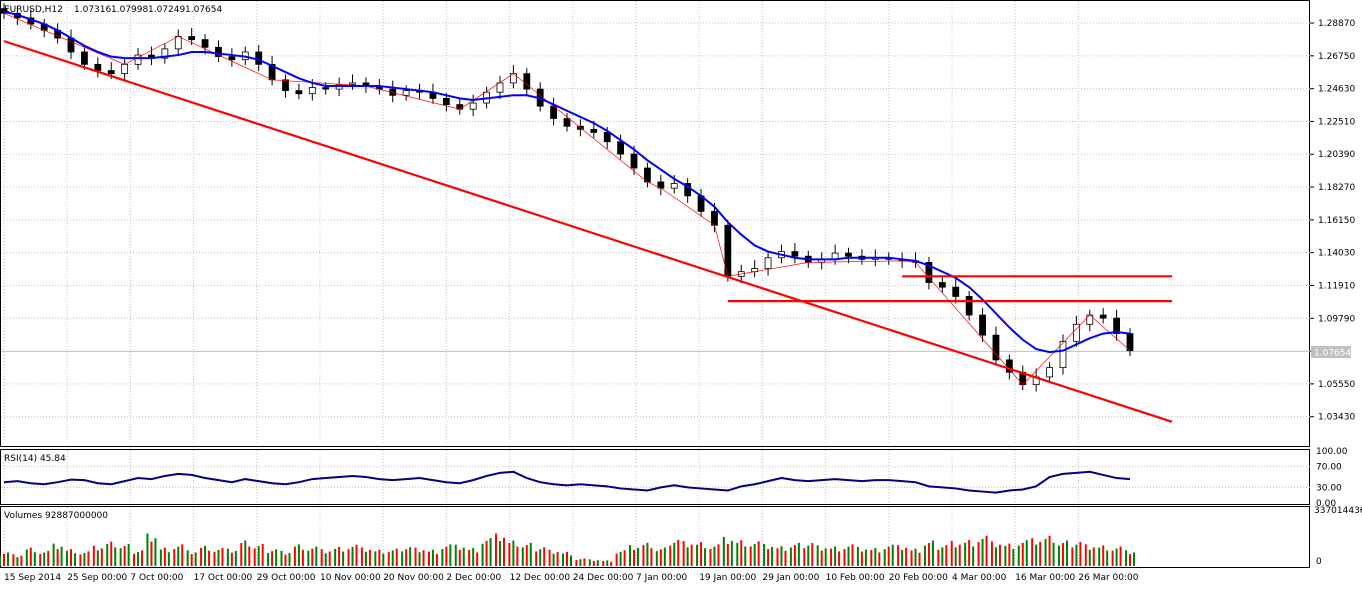 The image size is (1362, 591). Describe the element at coordinates (1336, 254) in the screenshot. I see `price-tick-label: 1.14030` at that location.